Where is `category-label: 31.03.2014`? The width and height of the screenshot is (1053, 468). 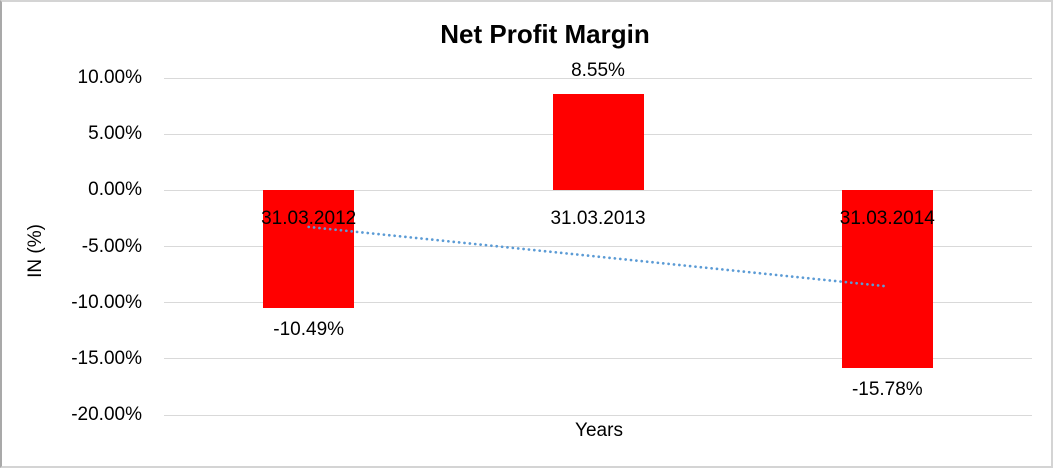
category-label: 31.03.2014 is located at coordinates (887, 219).